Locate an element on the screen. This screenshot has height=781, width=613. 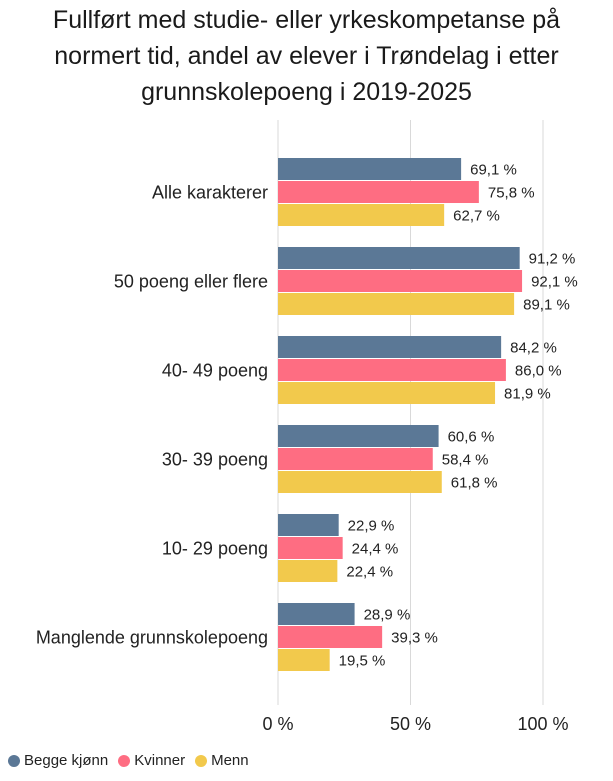
value-label: 22,4 % is located at coordinates (369, 572).